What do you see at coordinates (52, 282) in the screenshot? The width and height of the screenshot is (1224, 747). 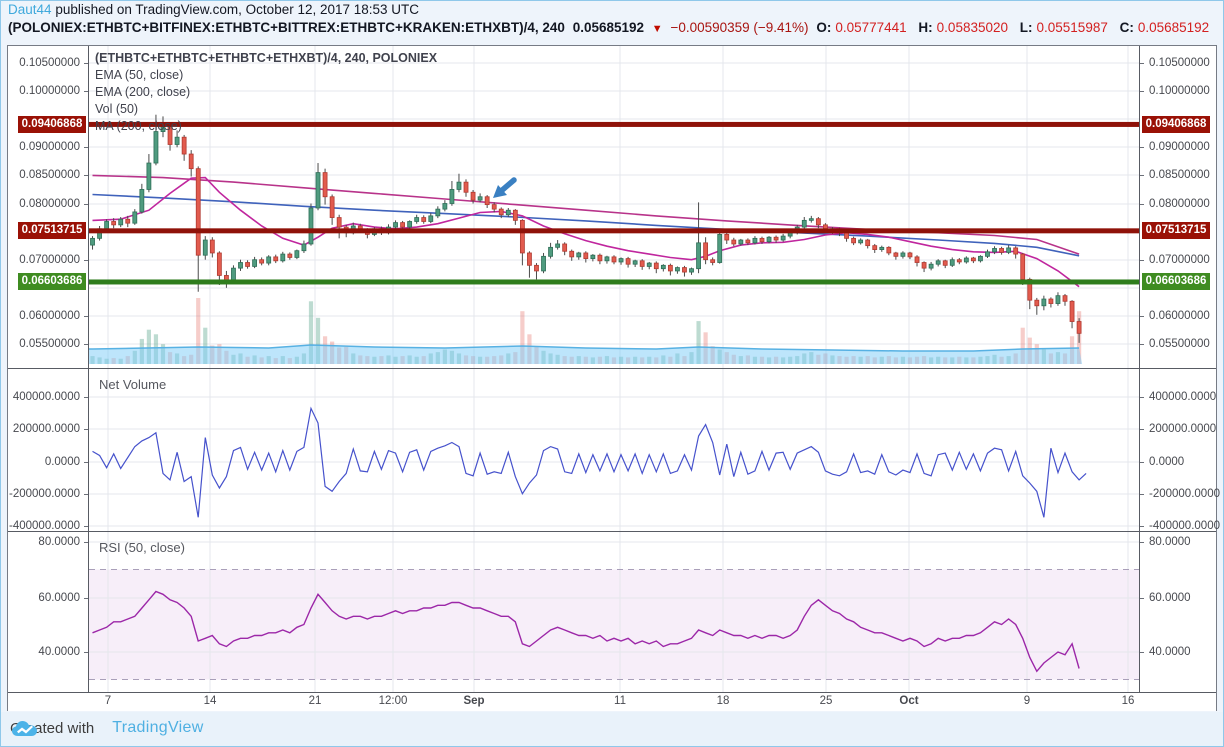 I see `price-level-badge: 0.06603686` at bounding box center [52, 282].